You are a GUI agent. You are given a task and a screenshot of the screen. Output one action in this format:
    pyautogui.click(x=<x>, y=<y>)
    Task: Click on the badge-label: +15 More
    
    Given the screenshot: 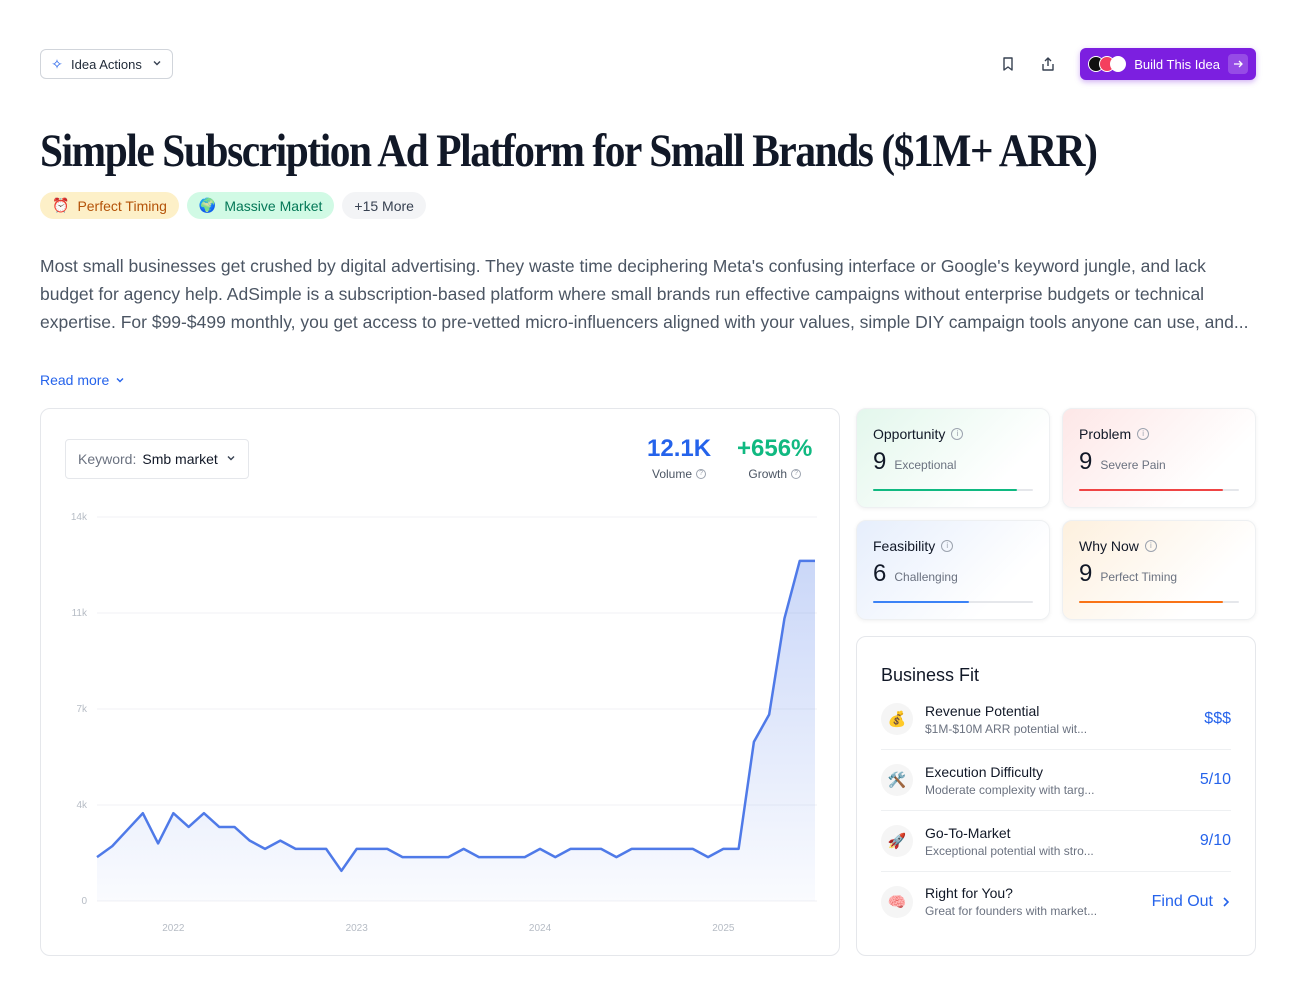 What is the action you would take?
    pyautogui.click(x=384, y=205)
    